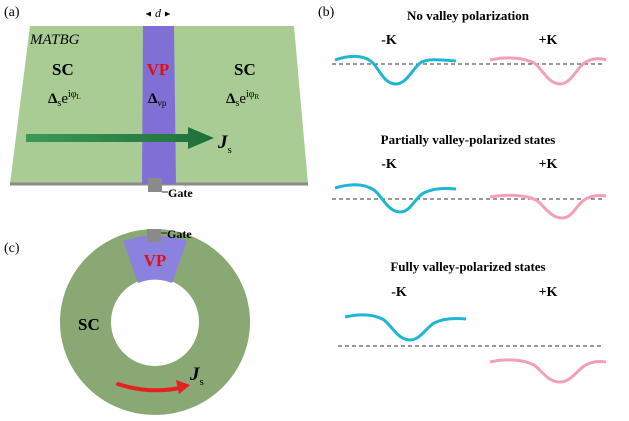 This screenshot has width=629, height=421. Describe the element at coordinates (155, 322) in the screenshot. I see `sc-ring` at that location.